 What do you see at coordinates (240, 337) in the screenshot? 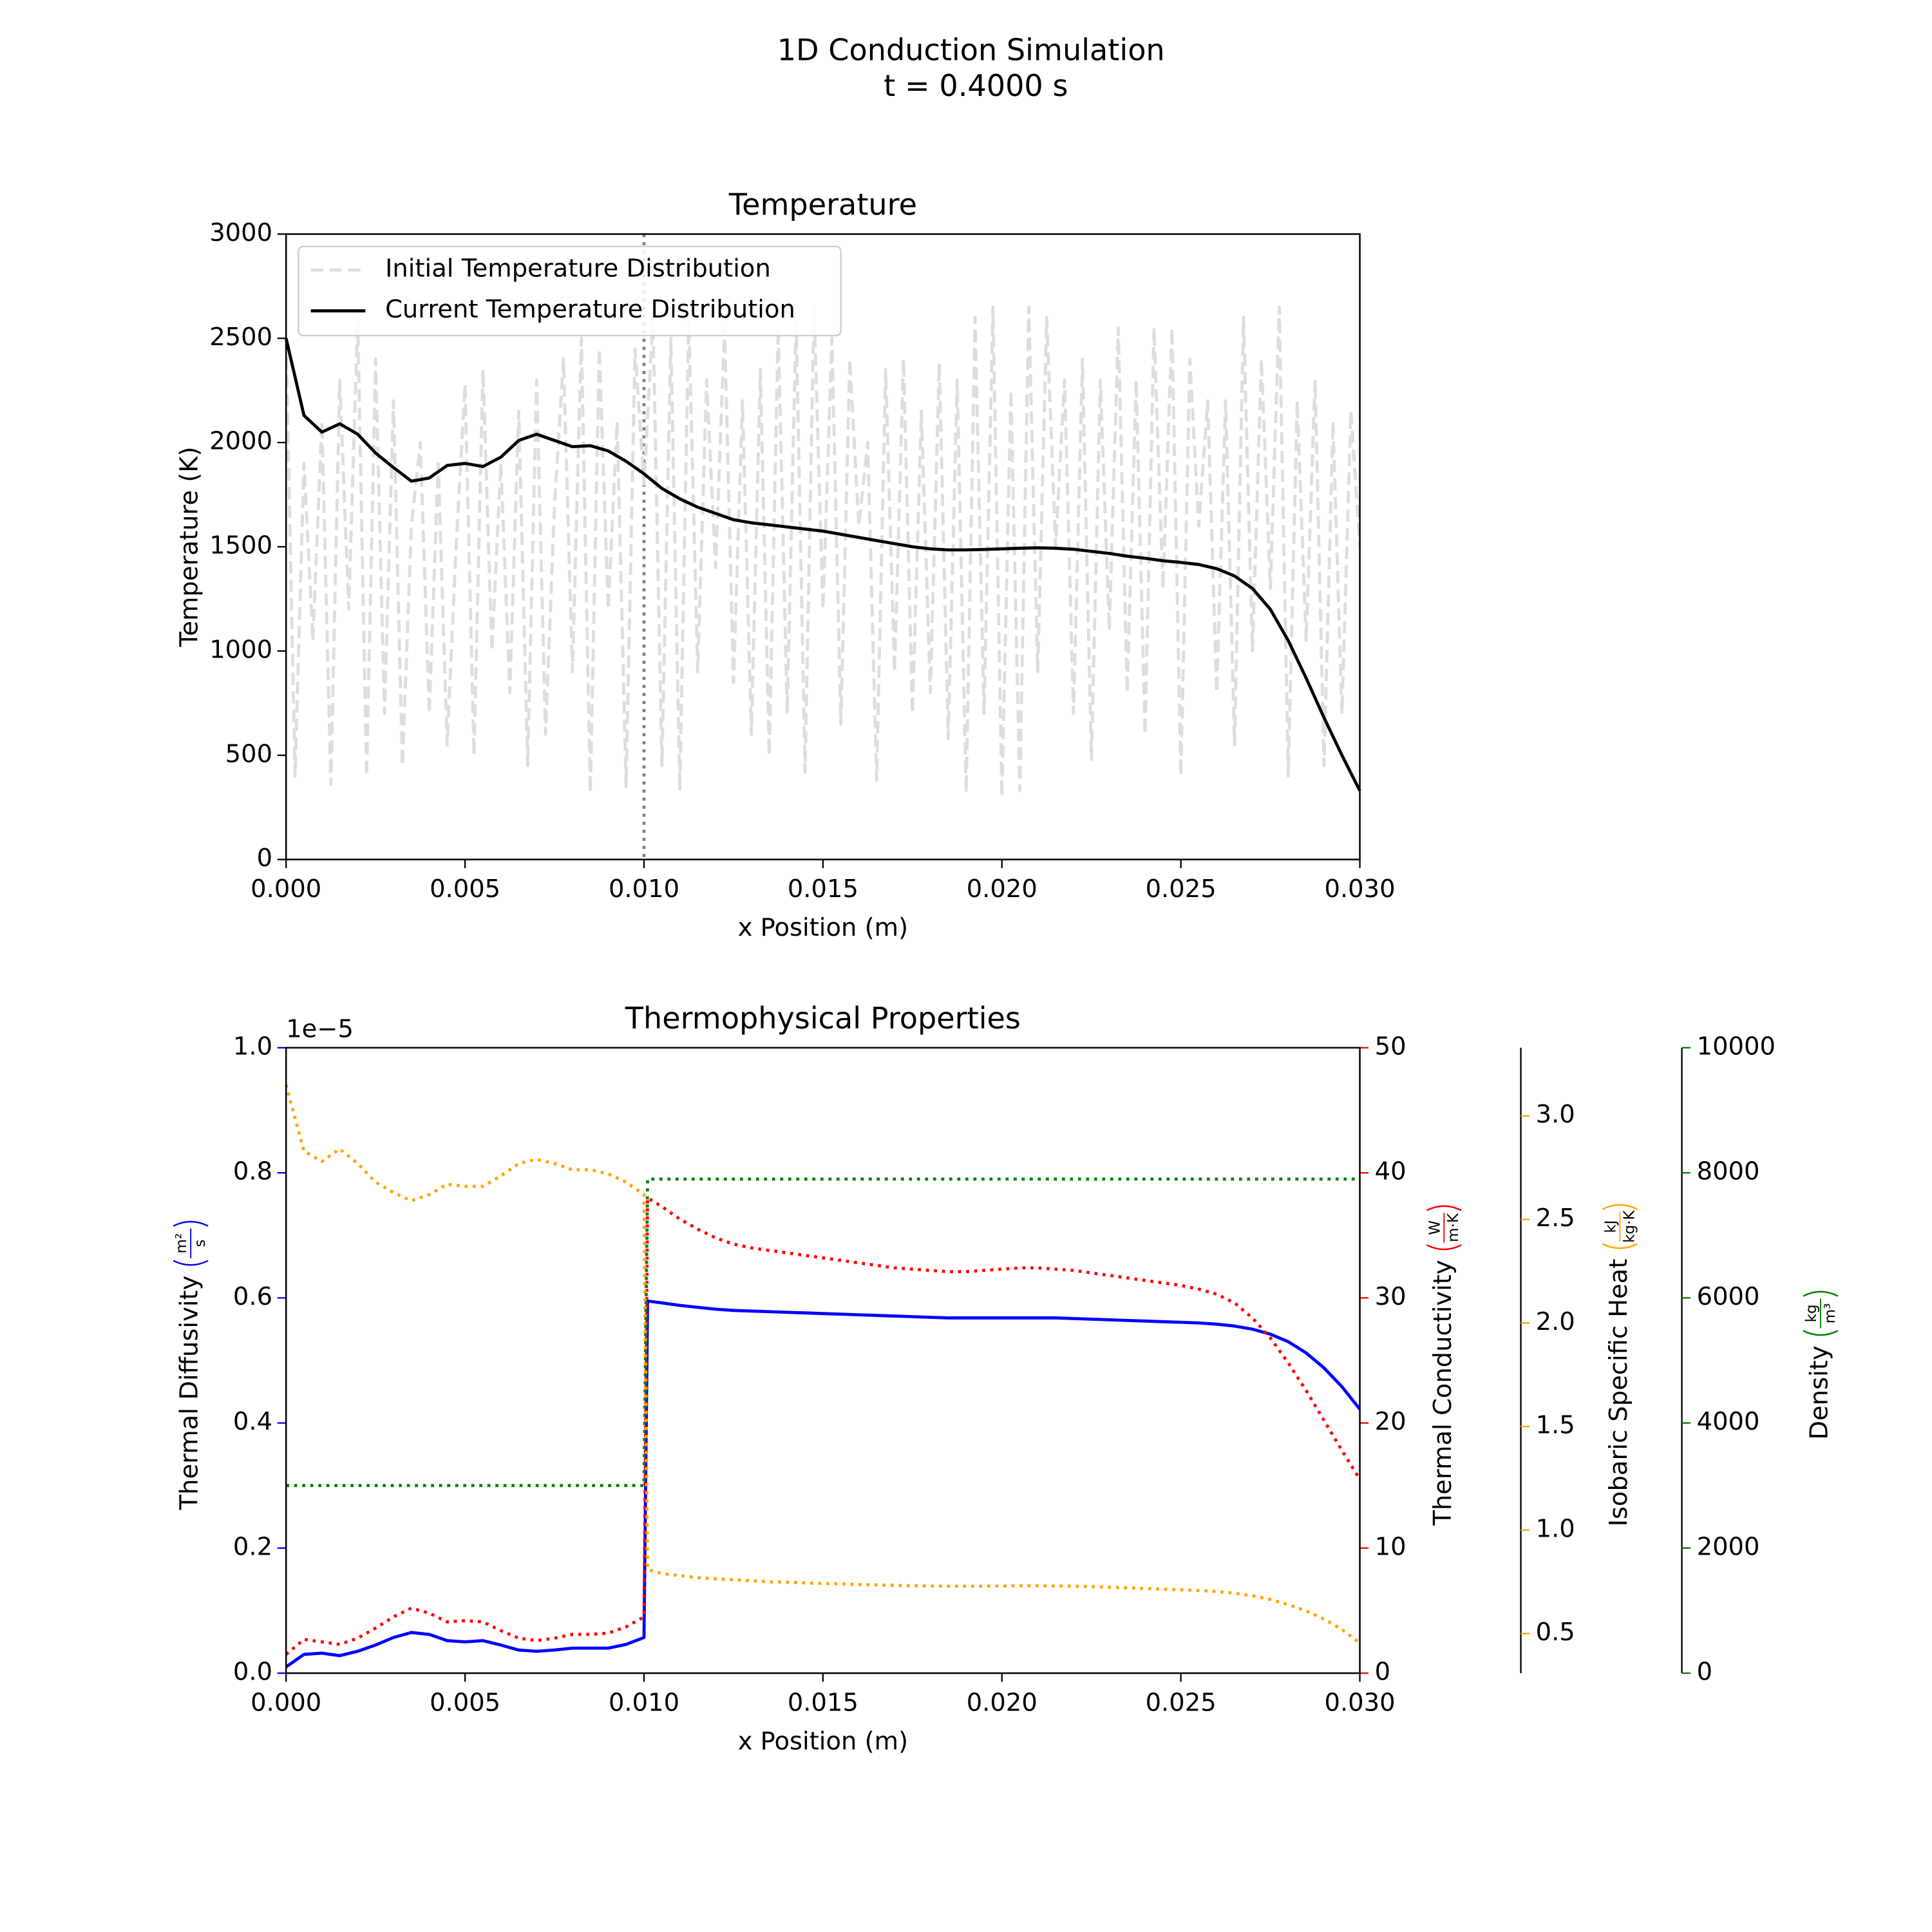
I see `y-tick-label: 2500` at bounding box center [240, 337].